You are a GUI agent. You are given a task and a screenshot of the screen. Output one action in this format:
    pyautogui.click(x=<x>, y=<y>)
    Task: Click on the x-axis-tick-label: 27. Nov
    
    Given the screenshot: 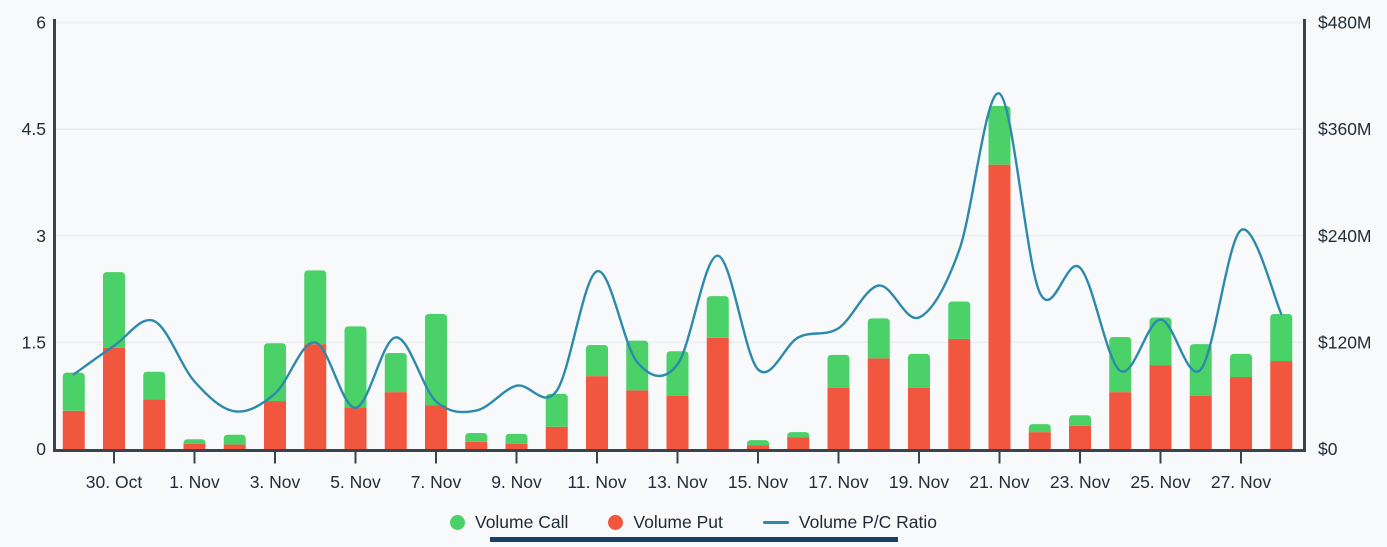 What is the action you would take?
    pyautogui.click(x=1241, y=482)
    